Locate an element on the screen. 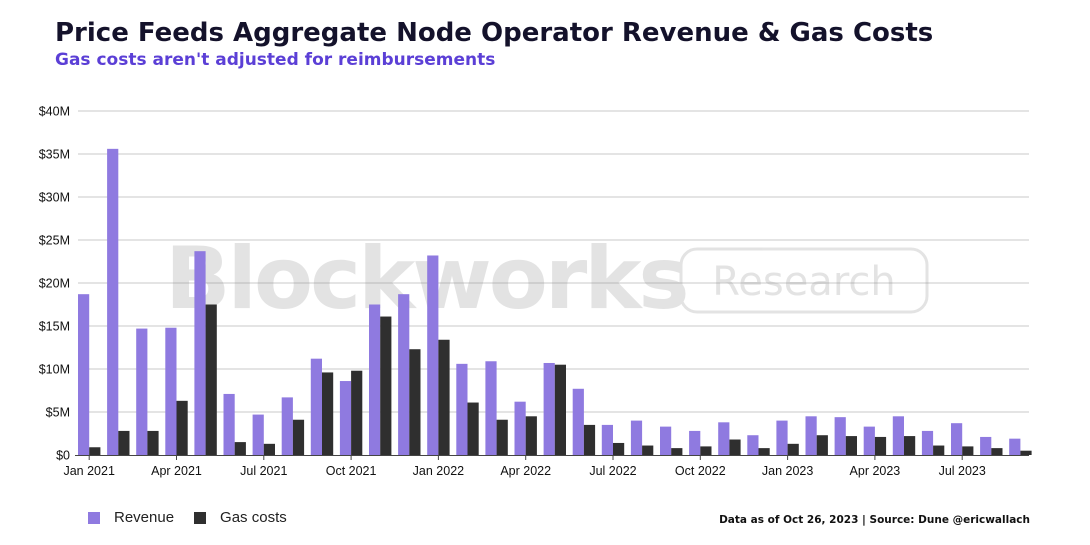 The height and width of the screenshot is (545, 1090). y-tick-label: $5M is located at coordinates (58, 413).